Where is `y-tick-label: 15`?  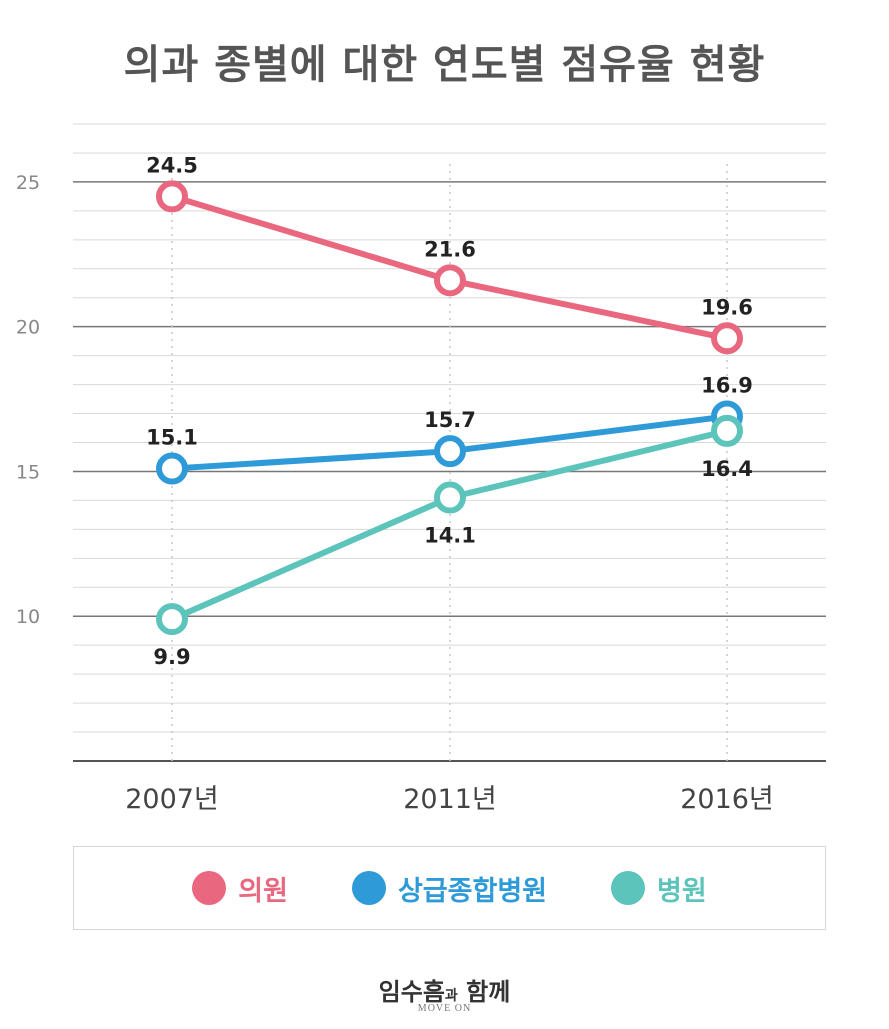
y-tick-label: 15 is located at coordinates (28, 472).